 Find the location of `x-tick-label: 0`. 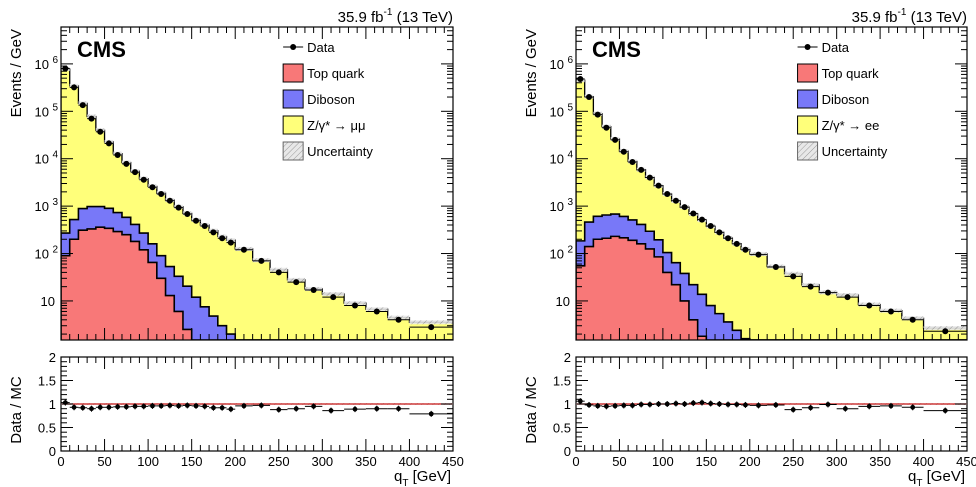

x-tick-label: 0 is located at coordinates (60, 461).